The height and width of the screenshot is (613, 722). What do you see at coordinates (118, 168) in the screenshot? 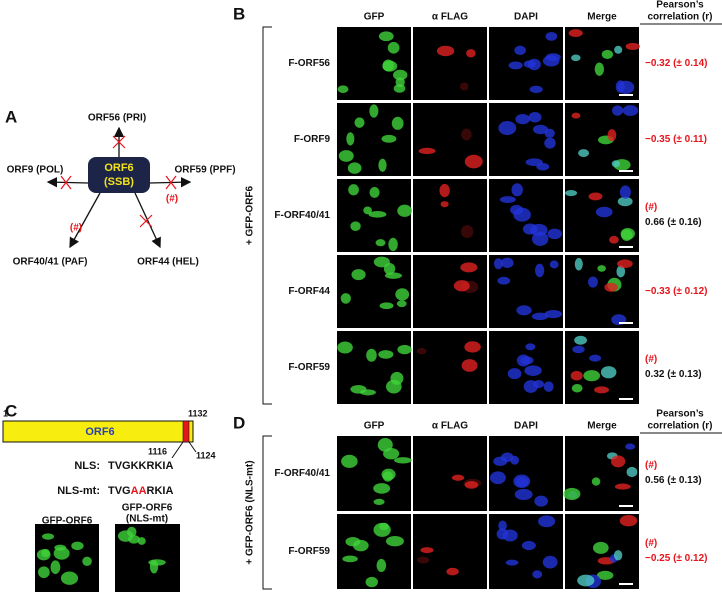
I see `center-label: ORF6` at bounding box center [118, 168].